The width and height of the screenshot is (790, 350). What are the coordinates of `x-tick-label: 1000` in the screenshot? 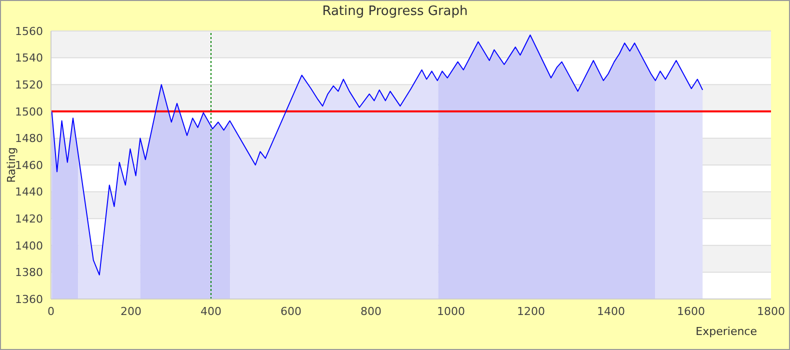 It's located at (451, 311).